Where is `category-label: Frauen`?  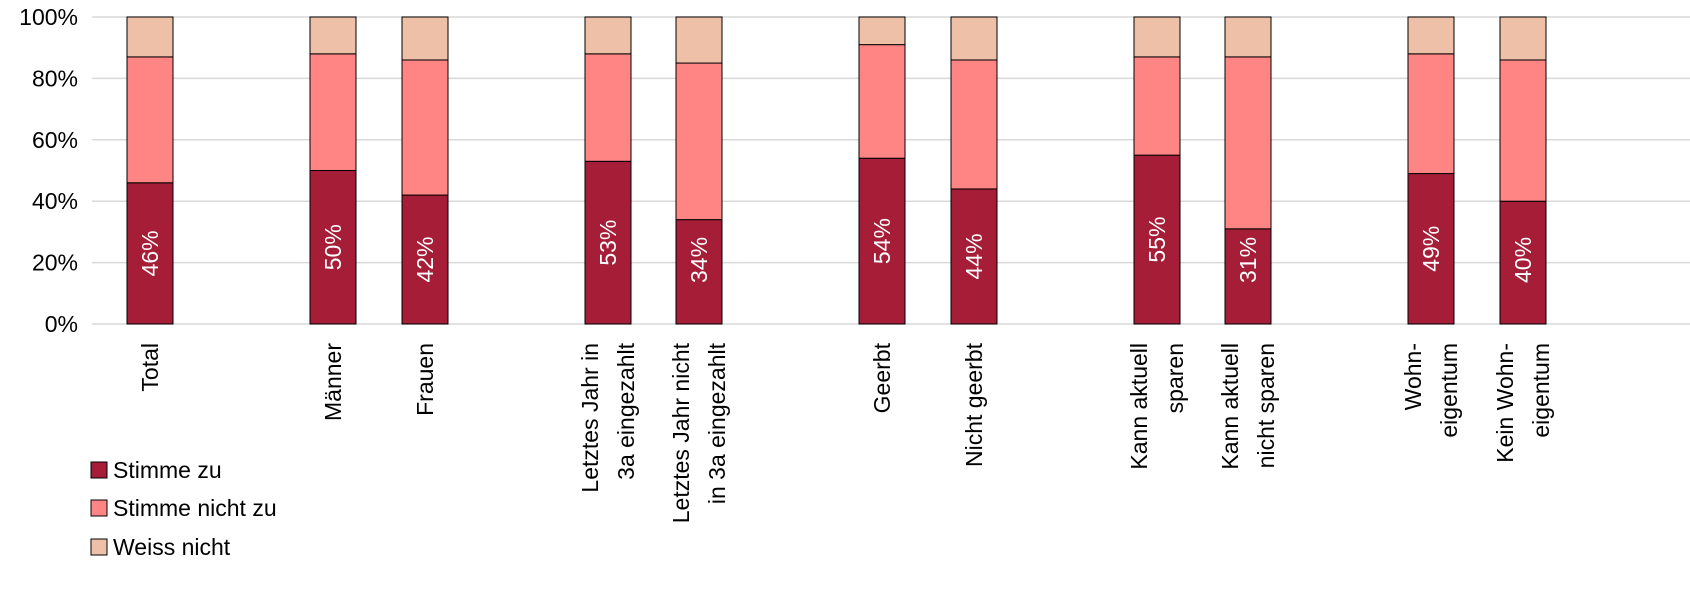
category-label: Frauen is located at coordinates (425, 379).